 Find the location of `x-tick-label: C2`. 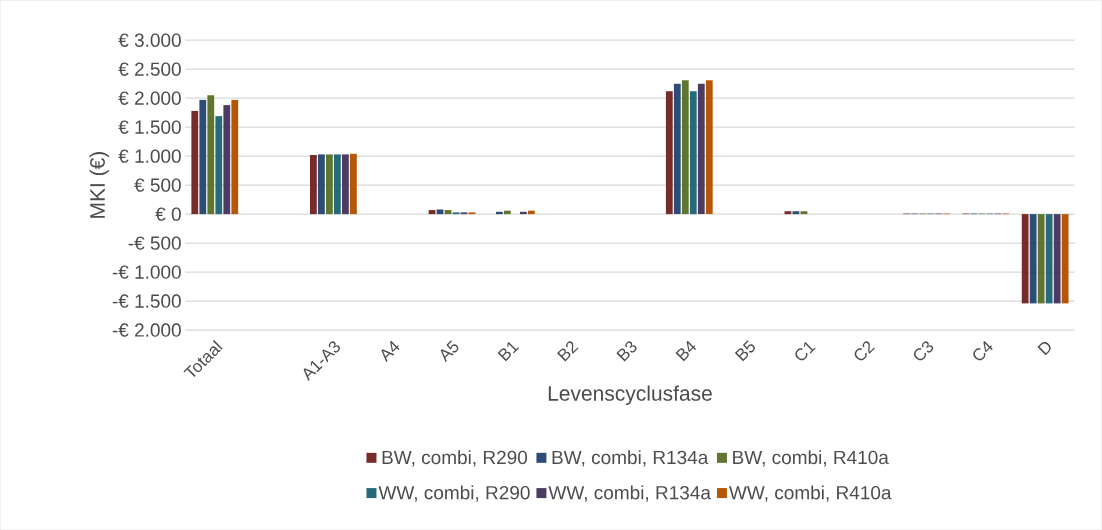

x-tick-label: C2 is located at coordinates (865, 351).